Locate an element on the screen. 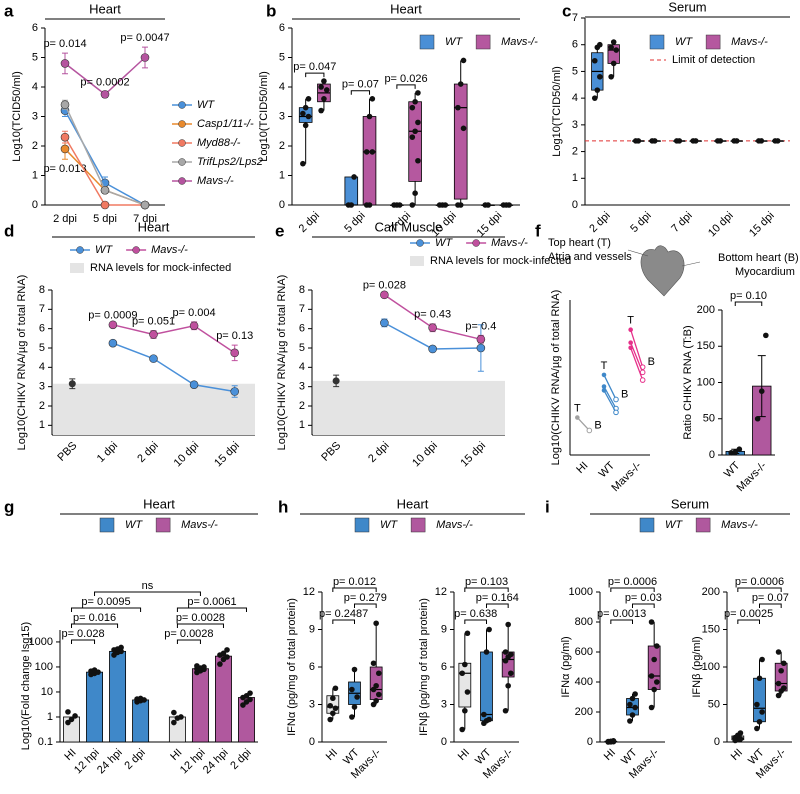  x-tick-label: 5 dpi is located at coordinates (105, 219).